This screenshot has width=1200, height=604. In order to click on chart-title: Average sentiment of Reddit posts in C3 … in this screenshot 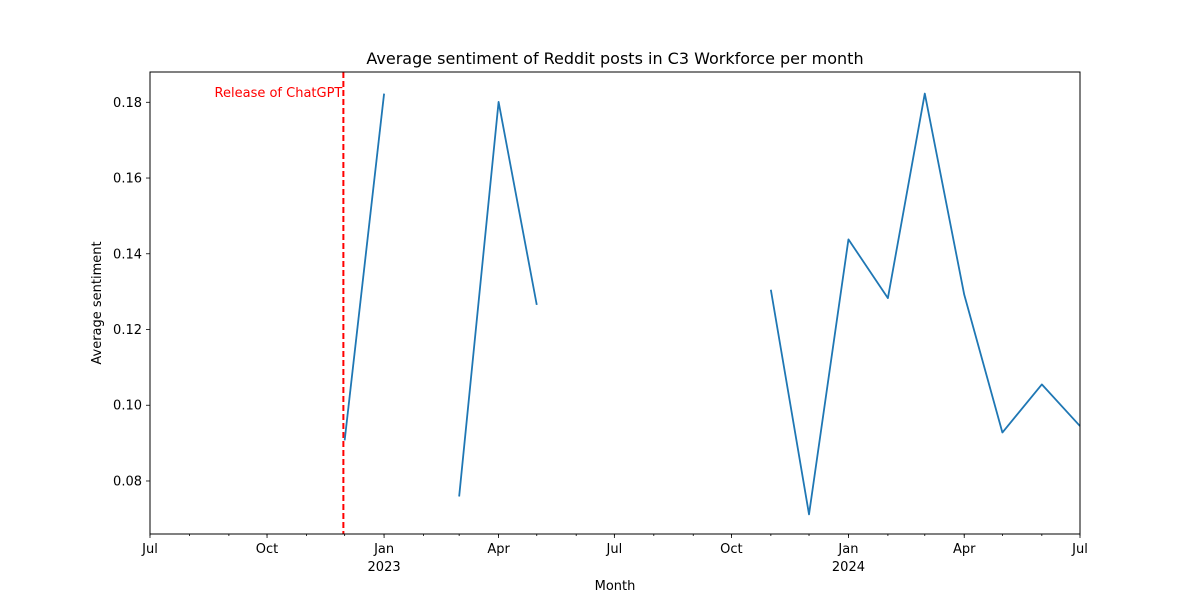, I will do `click(614, 58)`.